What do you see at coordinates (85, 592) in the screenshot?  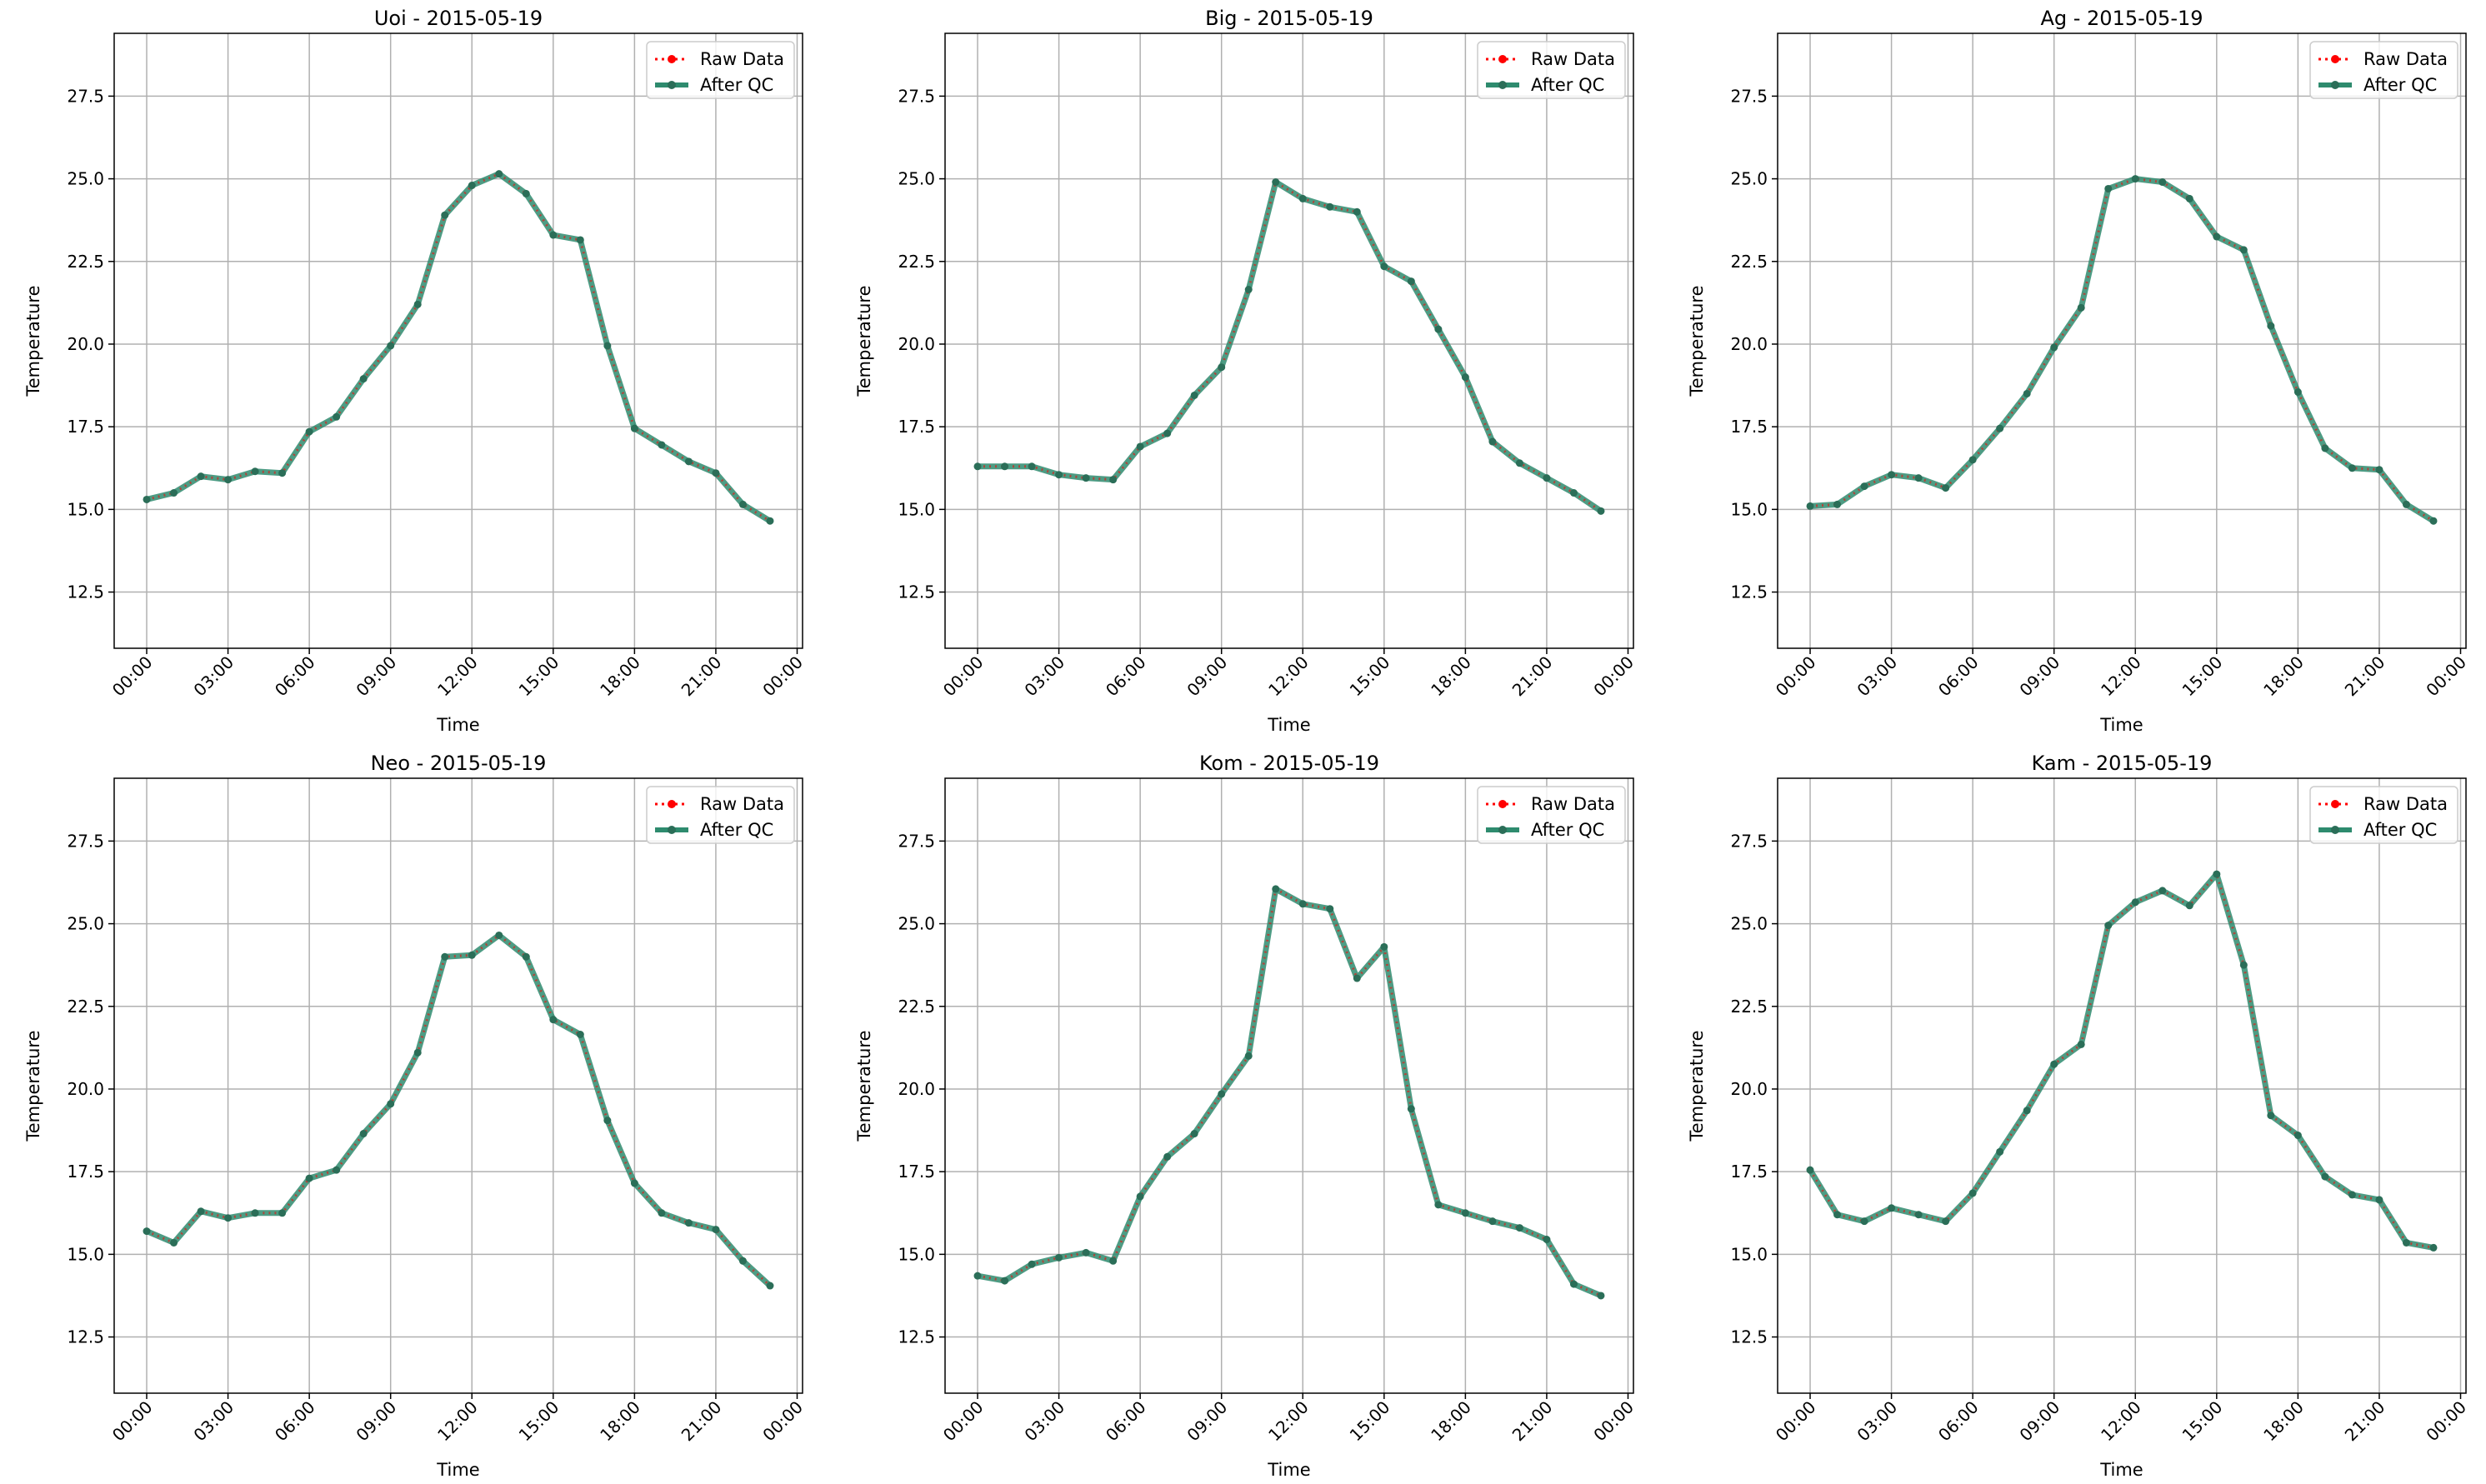 I see `y-tick-label: 12.5` at bounding box center [85, 592].